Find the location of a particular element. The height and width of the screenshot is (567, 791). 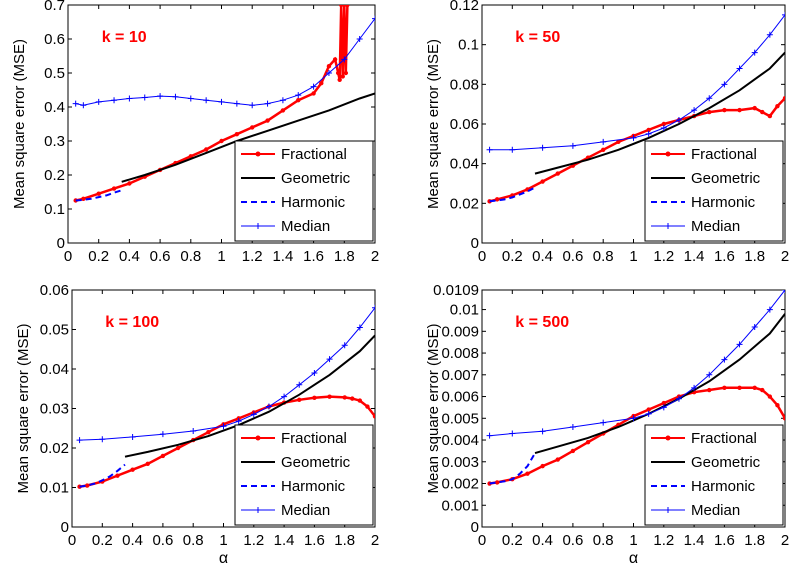

x-tick-label: 0.2 is located at coordinates (512, 256).